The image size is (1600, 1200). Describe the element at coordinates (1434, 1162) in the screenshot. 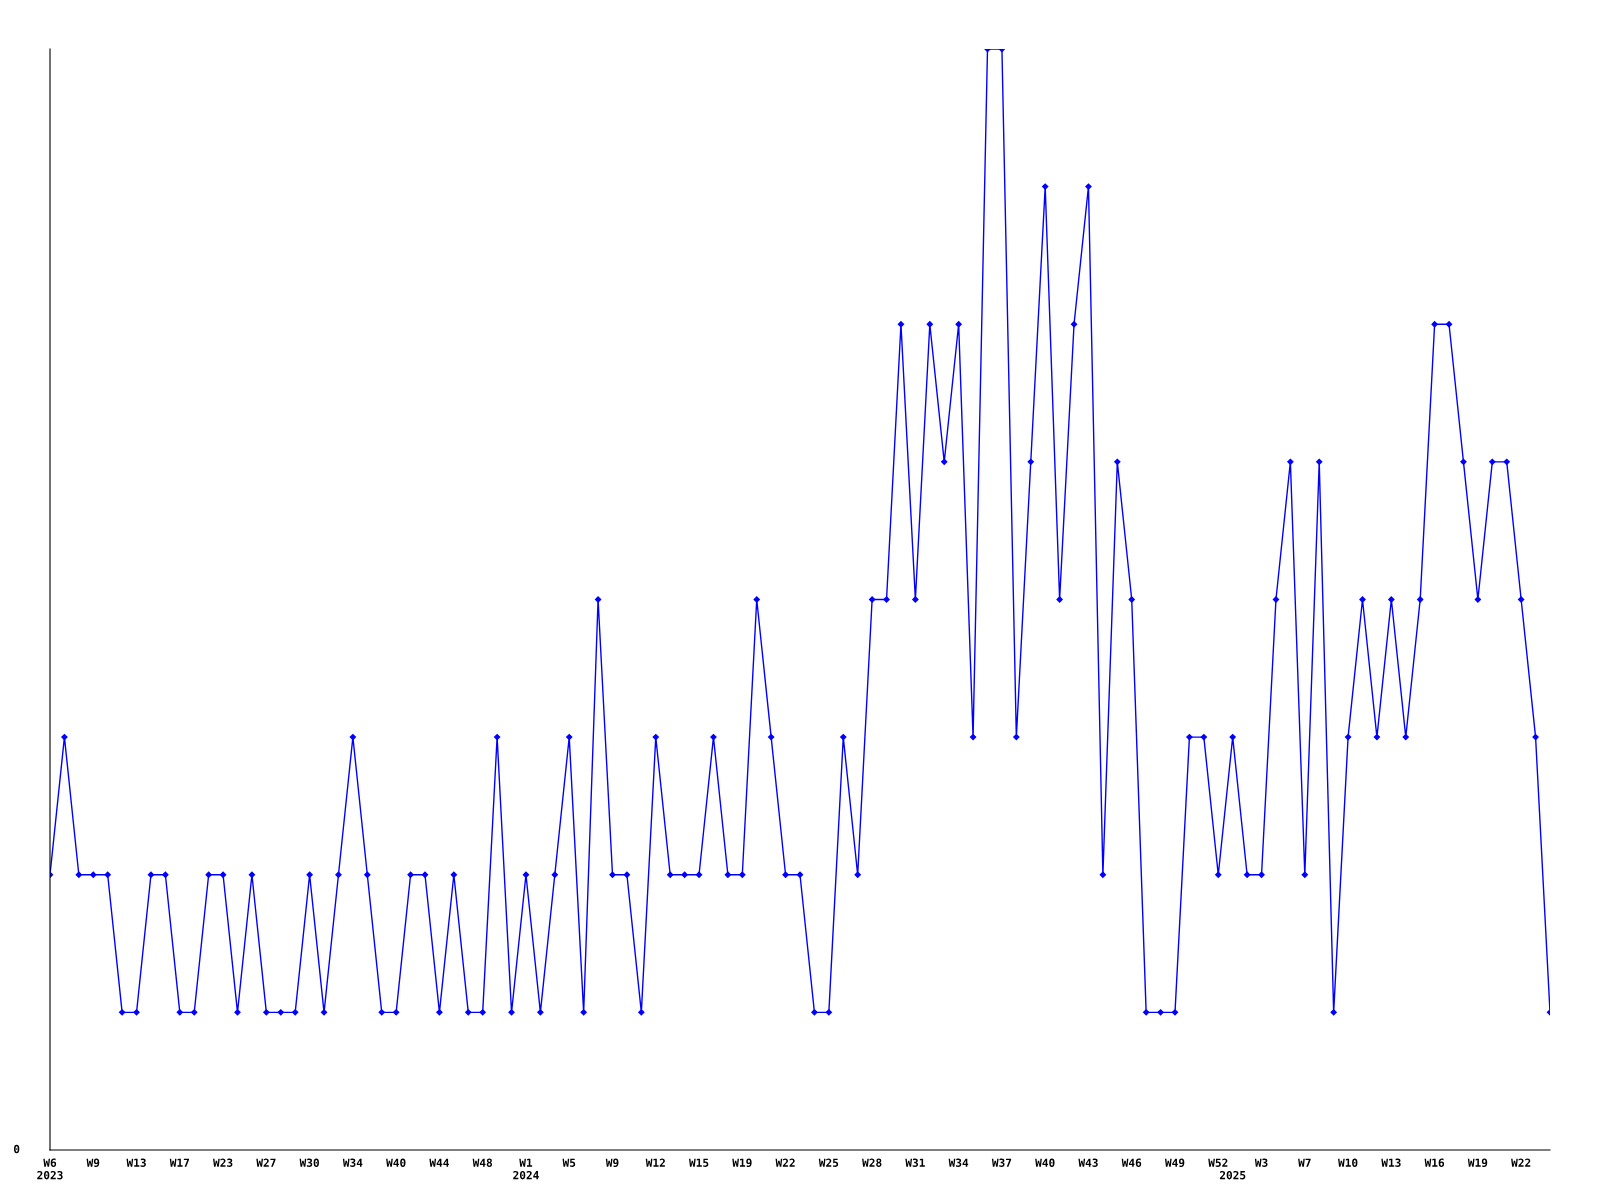

I see `x-tick-label: W16` at that location.